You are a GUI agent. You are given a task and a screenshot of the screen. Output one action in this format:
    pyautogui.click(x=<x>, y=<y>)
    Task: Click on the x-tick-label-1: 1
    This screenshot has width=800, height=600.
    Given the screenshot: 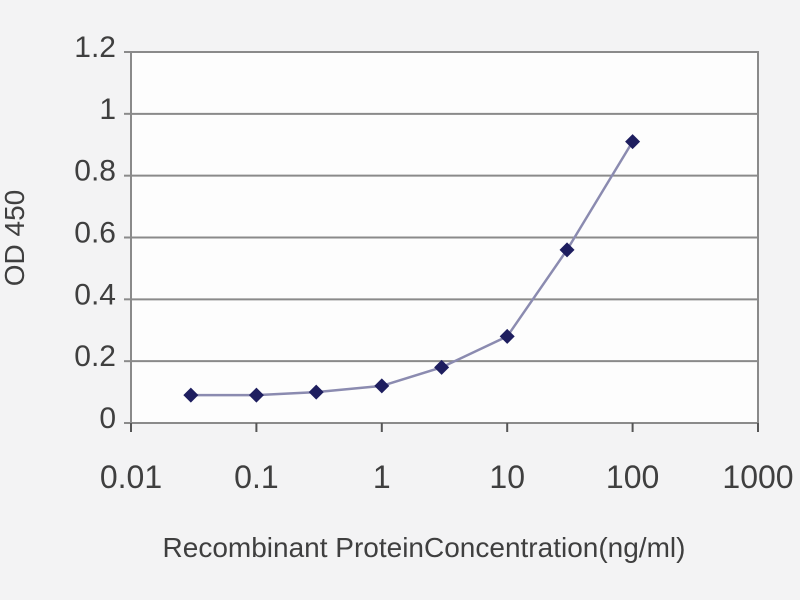 What is the action you would take?
    pyautogui.click(x=382, y=477)
    